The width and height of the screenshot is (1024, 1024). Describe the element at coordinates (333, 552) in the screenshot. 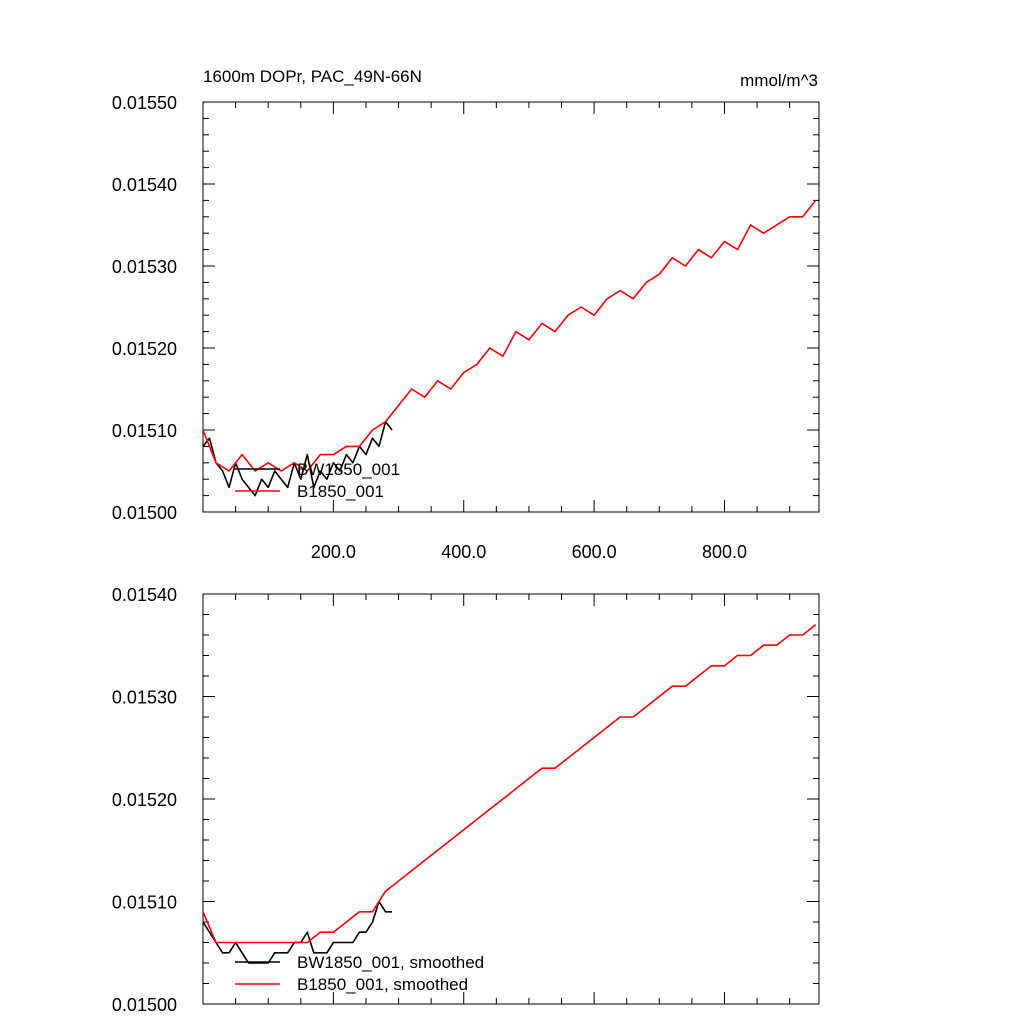

I see `x-tick-label: 200.0` at that location.